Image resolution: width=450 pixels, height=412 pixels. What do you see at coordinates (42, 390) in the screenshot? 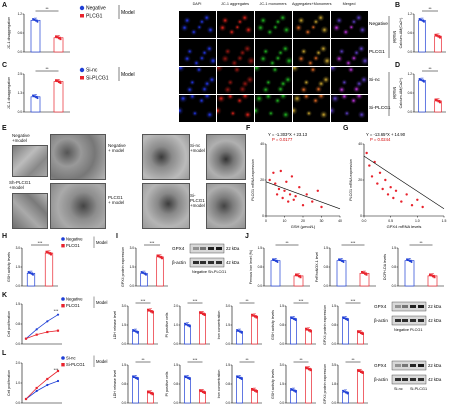
I see `series-line` at bounding box center [42, 390].